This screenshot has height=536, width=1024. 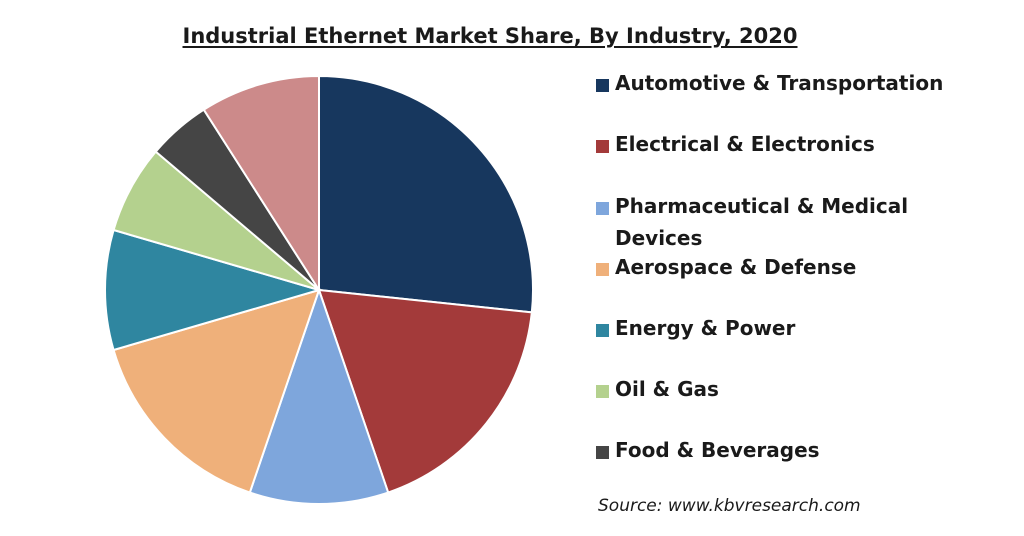 I want to click on legend-item: Food & Beverages, so click(x=806, y=452).